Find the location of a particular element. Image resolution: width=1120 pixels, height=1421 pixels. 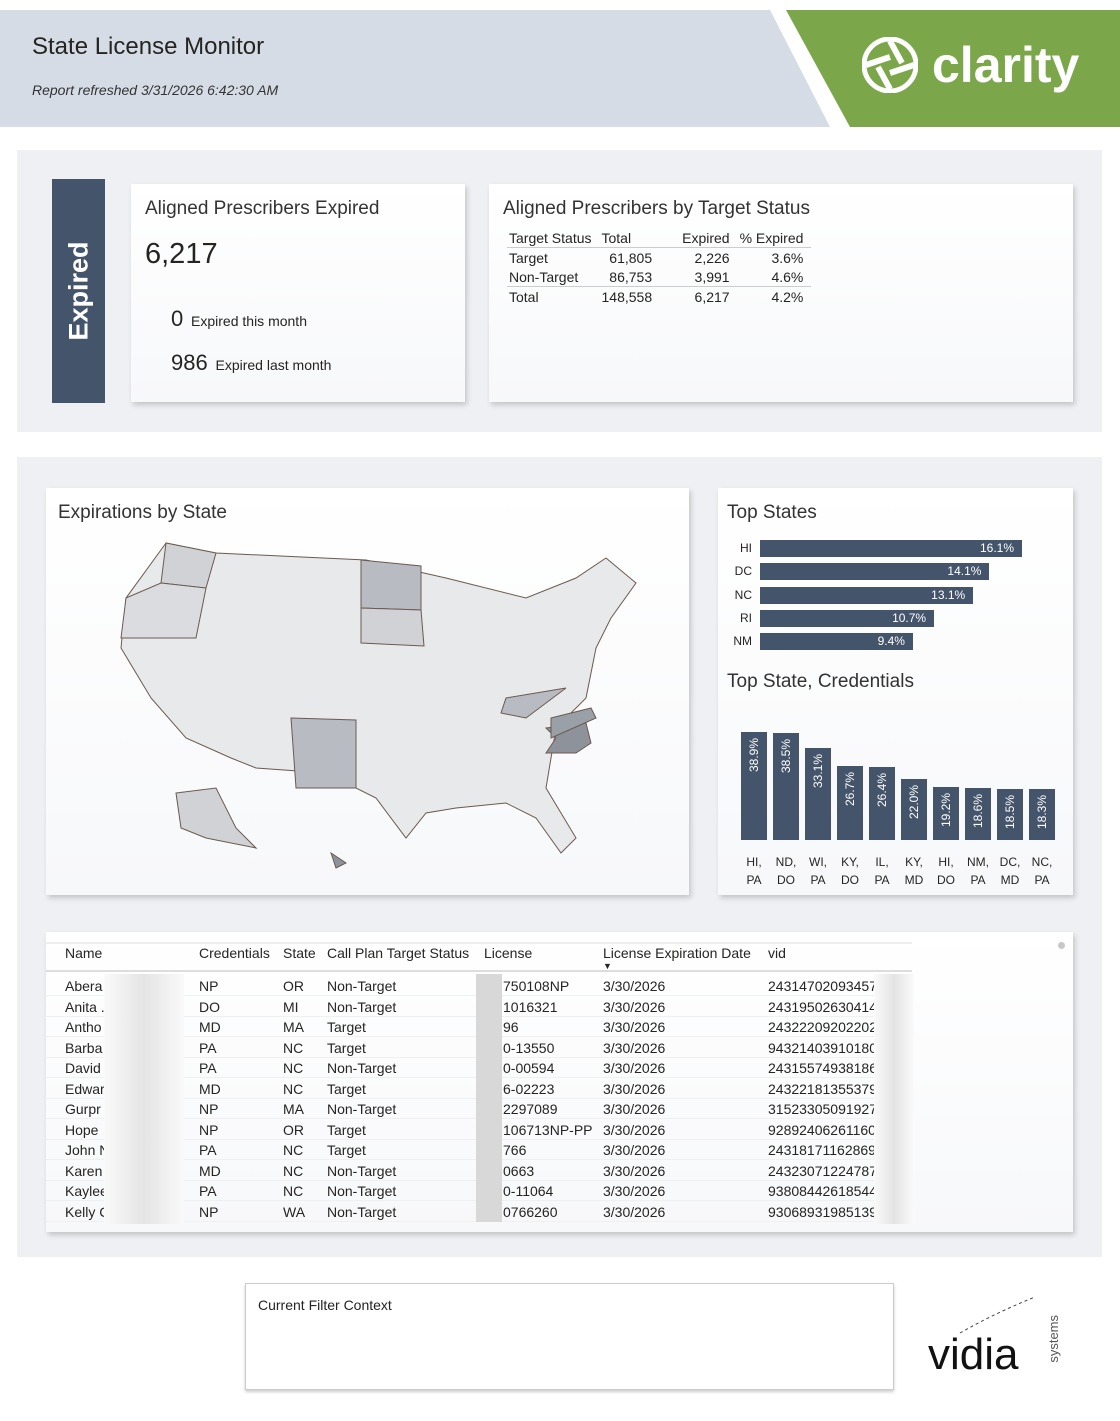

bar-value: 38.5% is located at coordinates (786, 756).